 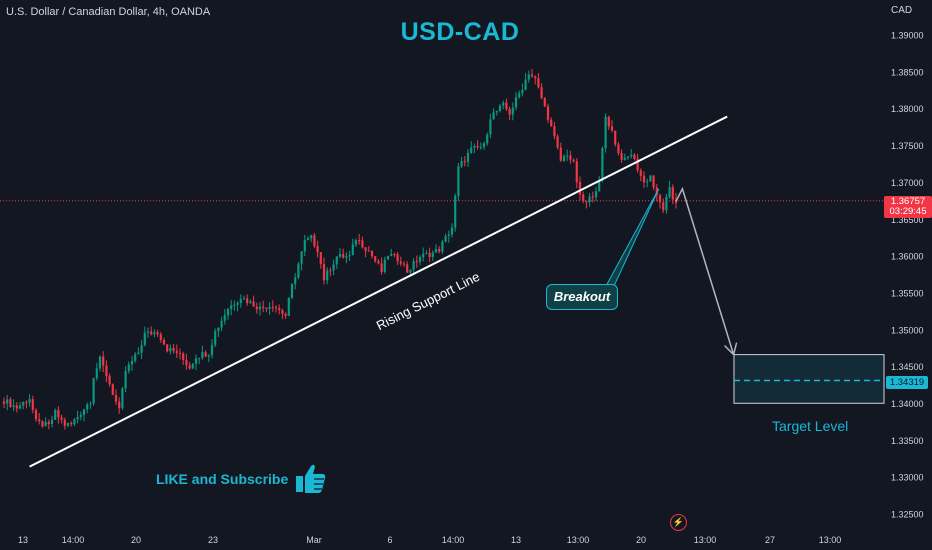 I want to click on currency-label: CAD, so click(x=902, y=10).